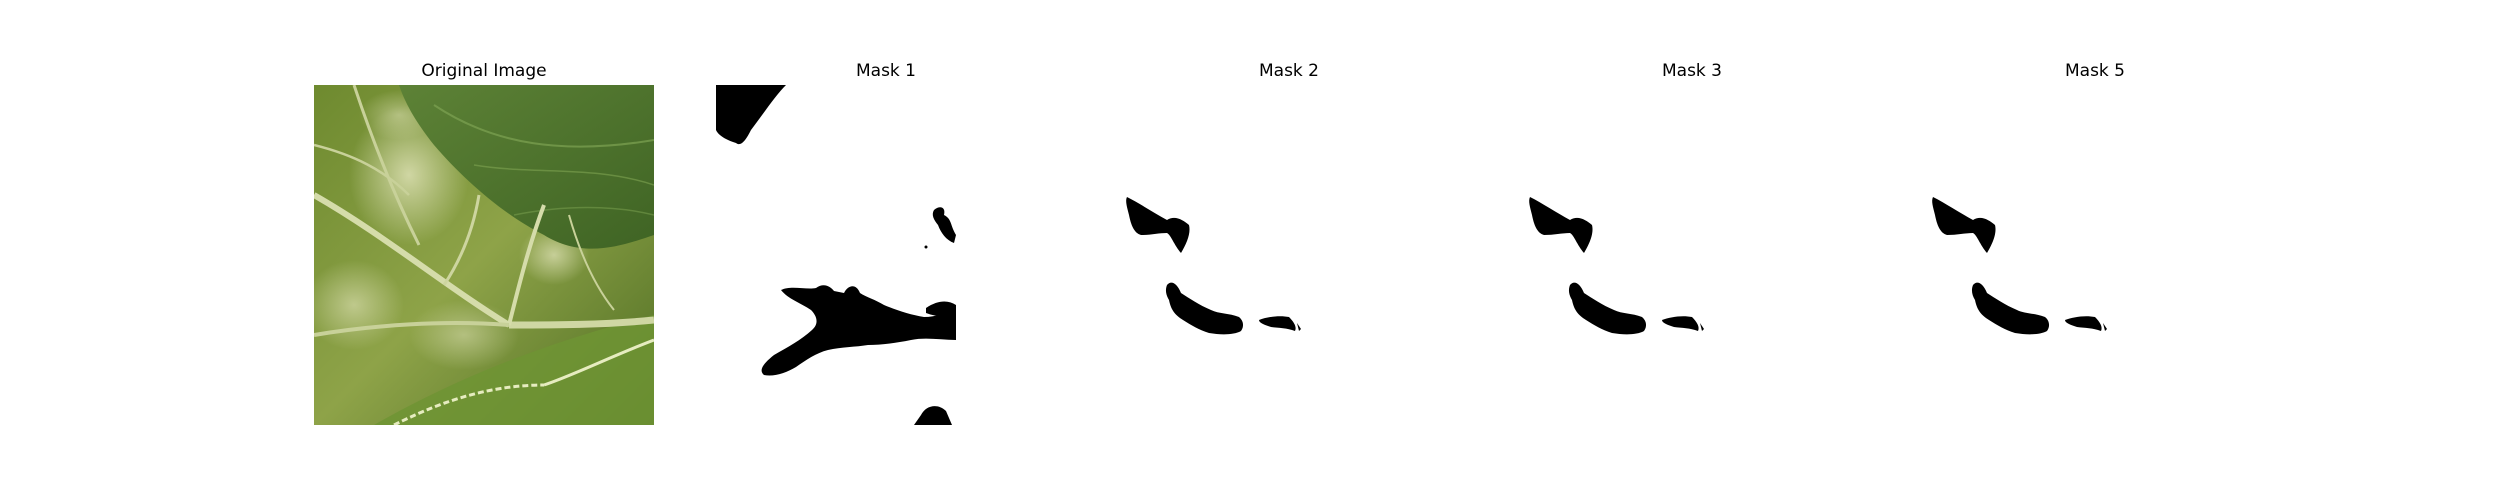 This screenshot has width=2500, height=500. I want to click on panel-mask-3: Mask 3, so click(1692, 250).